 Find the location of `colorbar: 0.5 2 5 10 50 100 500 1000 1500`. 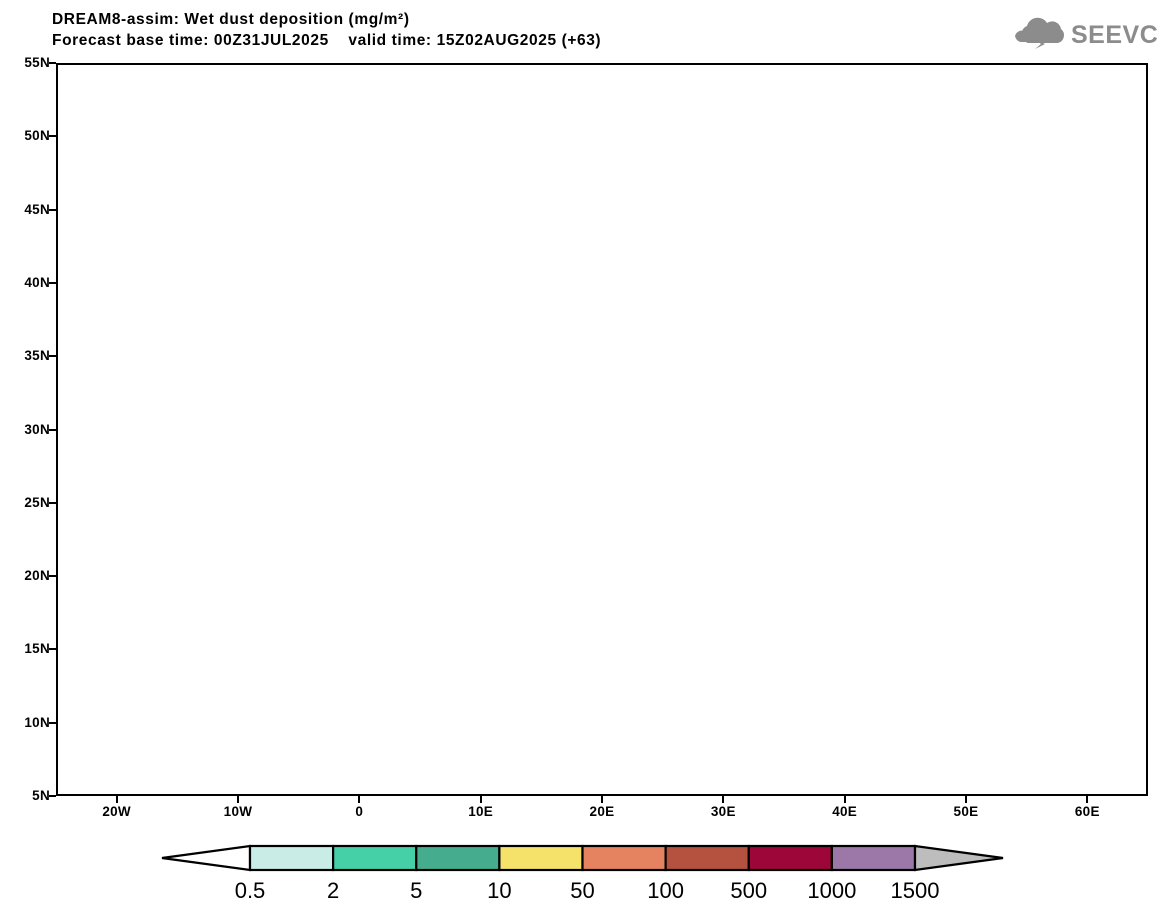

colorbar: 0.5 2 5 10 50 100 500 1000 1500 is located at coordinates (582, 873).